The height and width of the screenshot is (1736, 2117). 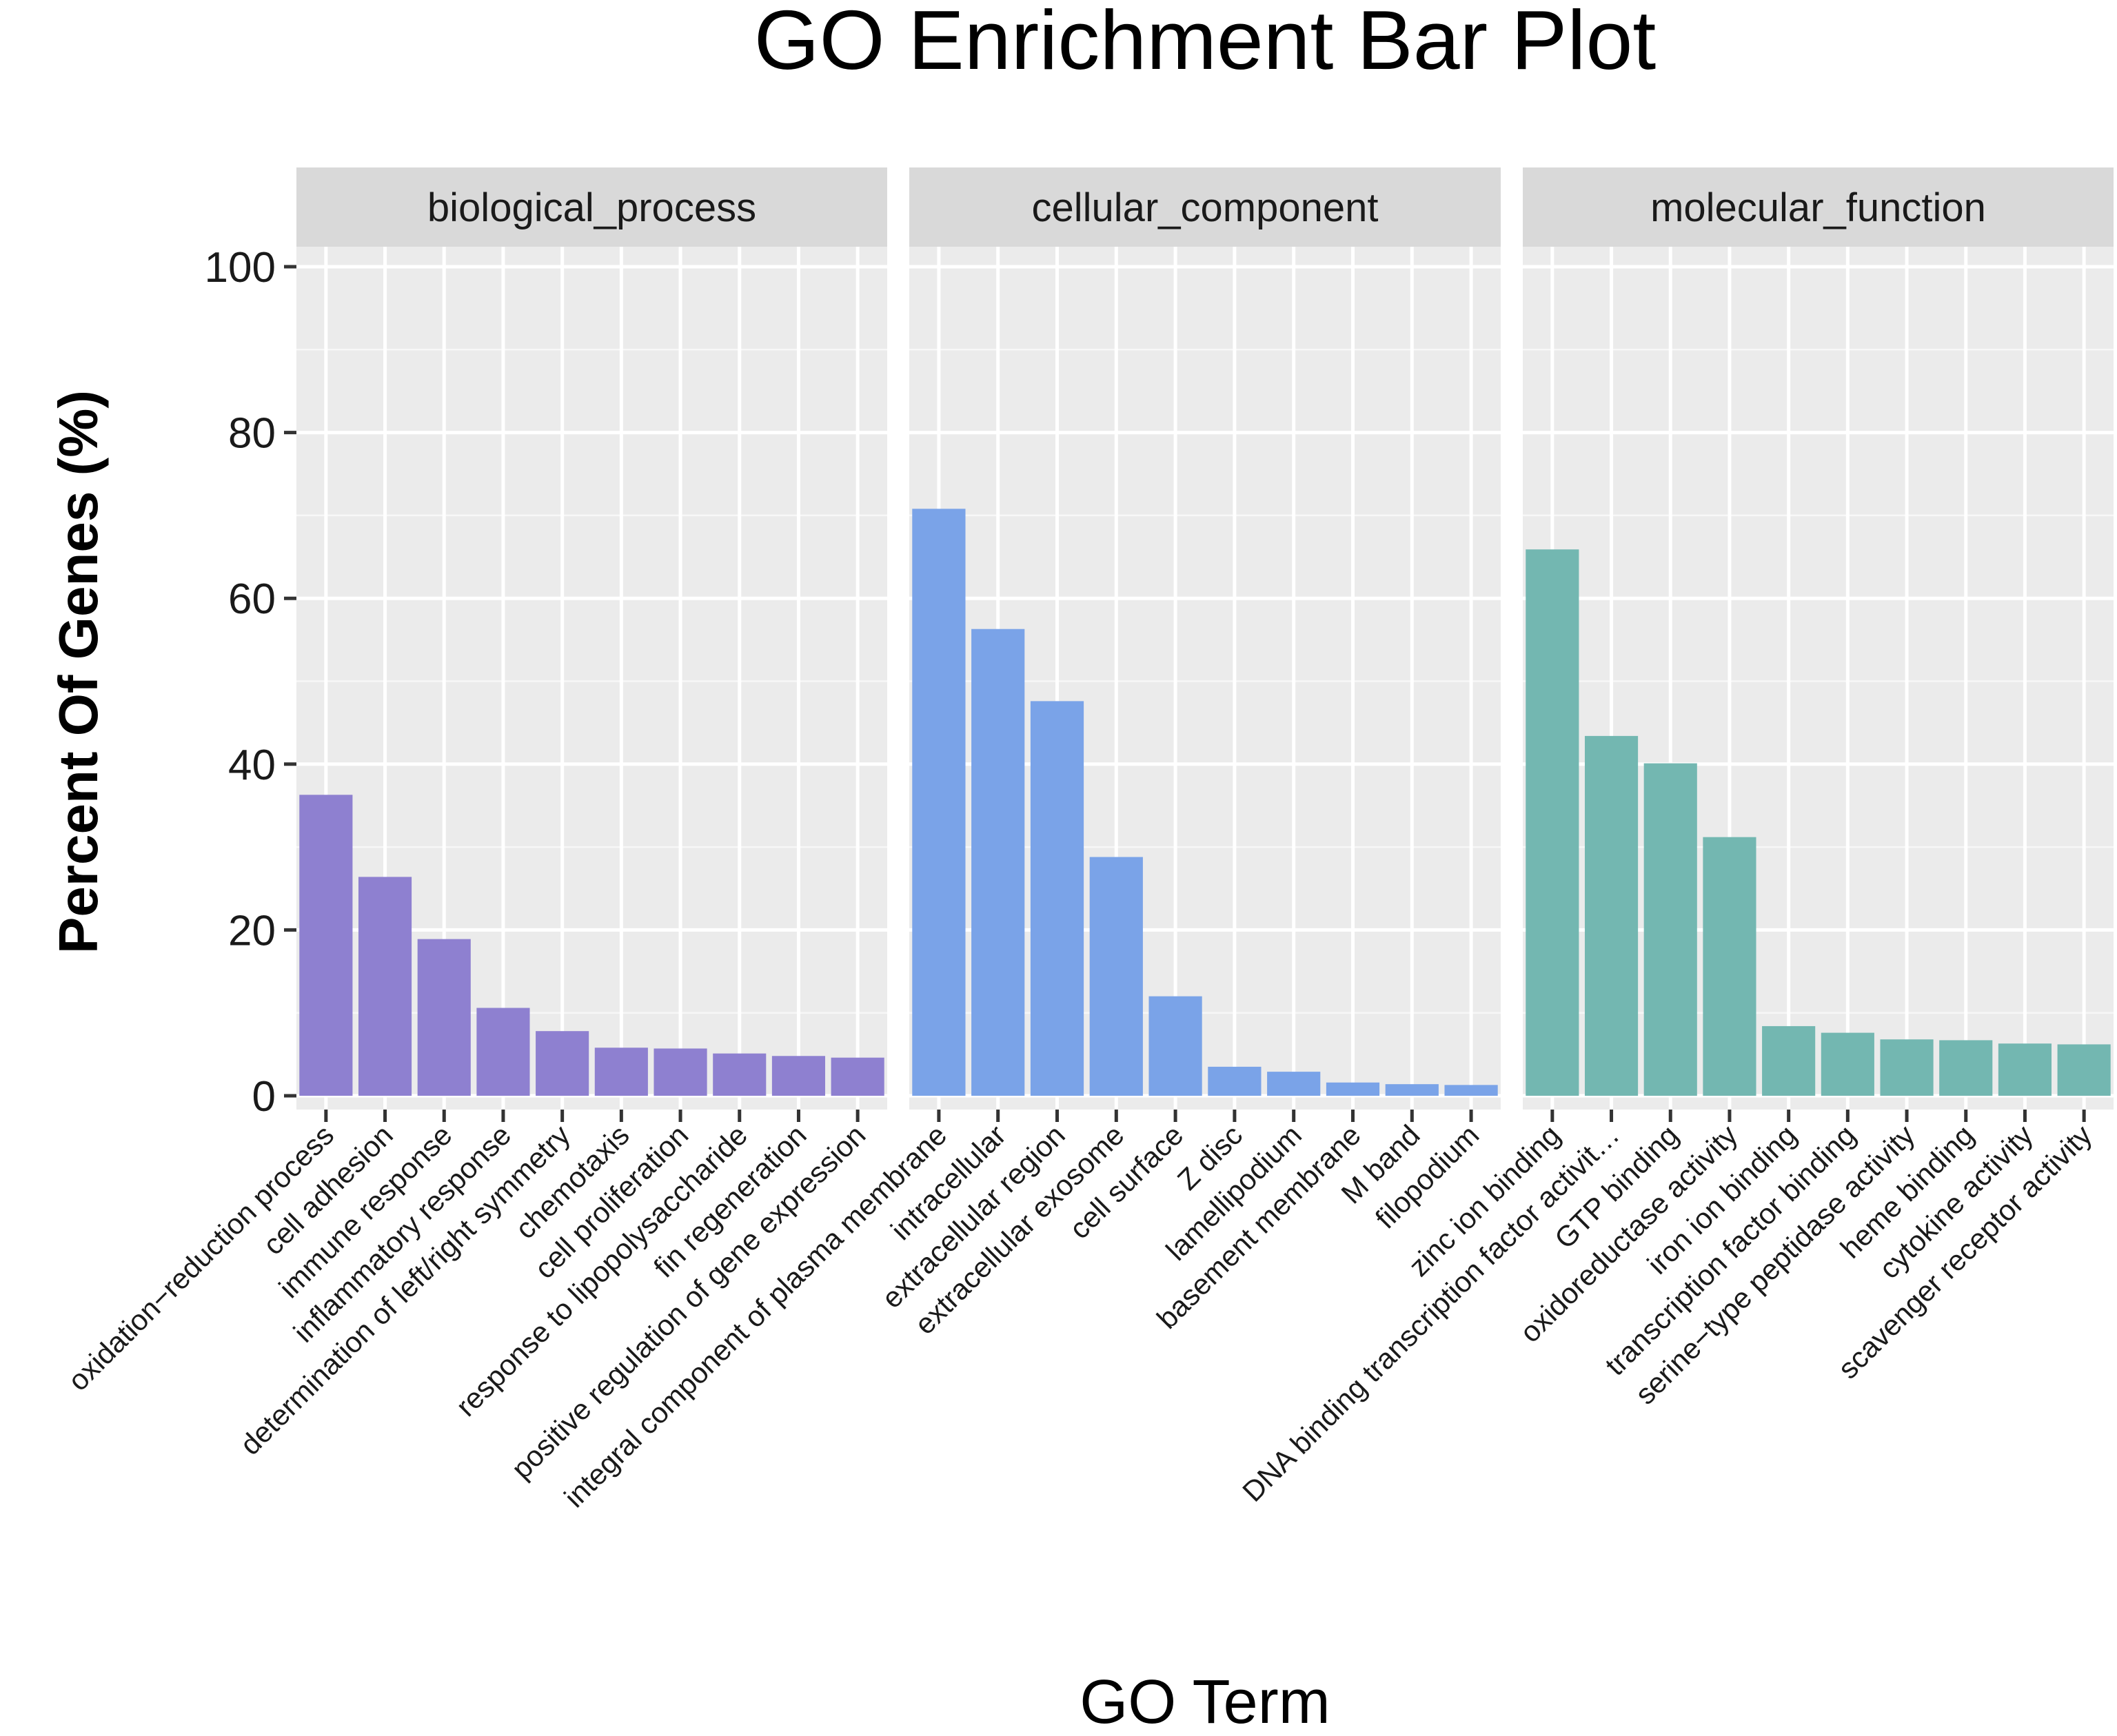 I want to click on x-axis-title: GO Term, so click(x=1205, y=1702).